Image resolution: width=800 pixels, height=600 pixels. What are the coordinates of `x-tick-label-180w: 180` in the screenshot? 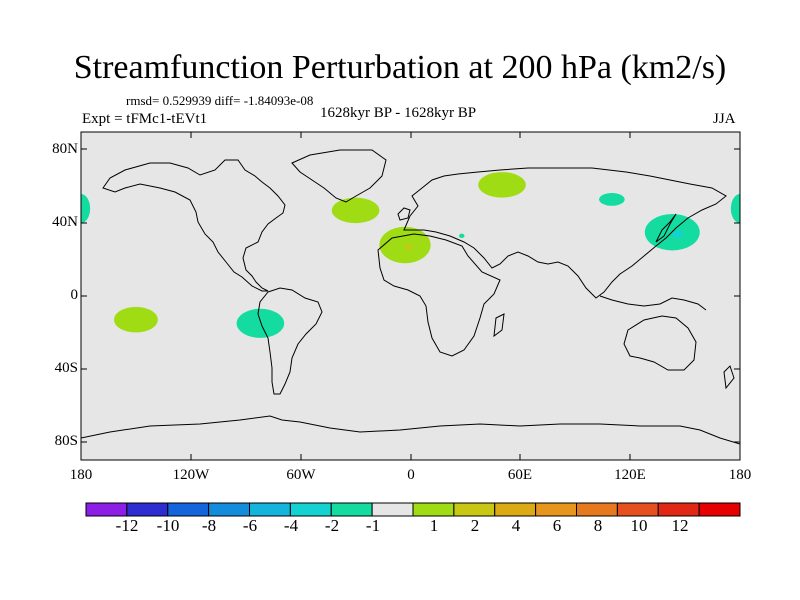 It's located at (81, 475).